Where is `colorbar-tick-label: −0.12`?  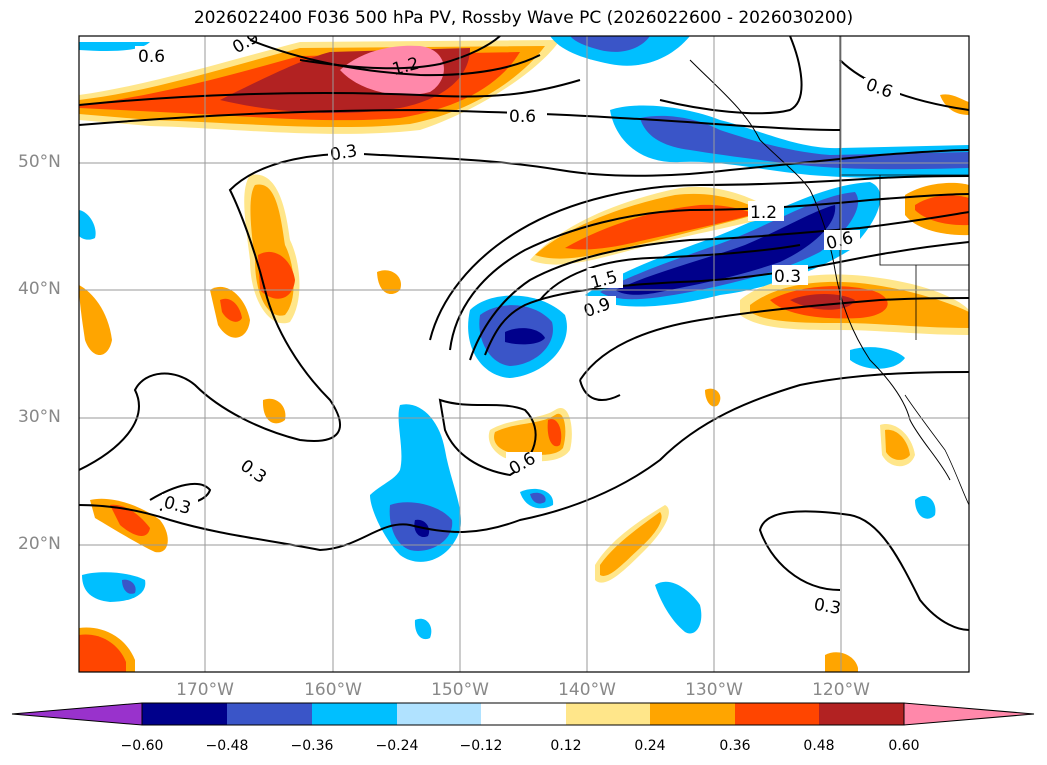
colorbar-tick-label: −0.12 is located at coordinates (481, 746).